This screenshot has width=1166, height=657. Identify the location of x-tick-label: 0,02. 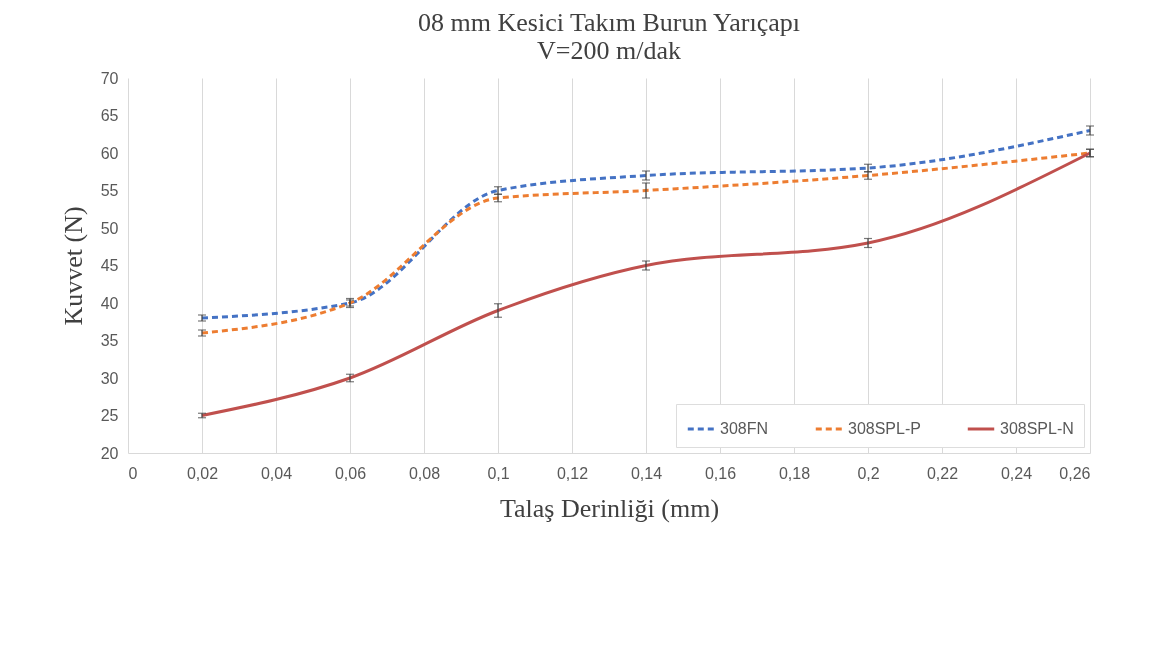
(202, 473).